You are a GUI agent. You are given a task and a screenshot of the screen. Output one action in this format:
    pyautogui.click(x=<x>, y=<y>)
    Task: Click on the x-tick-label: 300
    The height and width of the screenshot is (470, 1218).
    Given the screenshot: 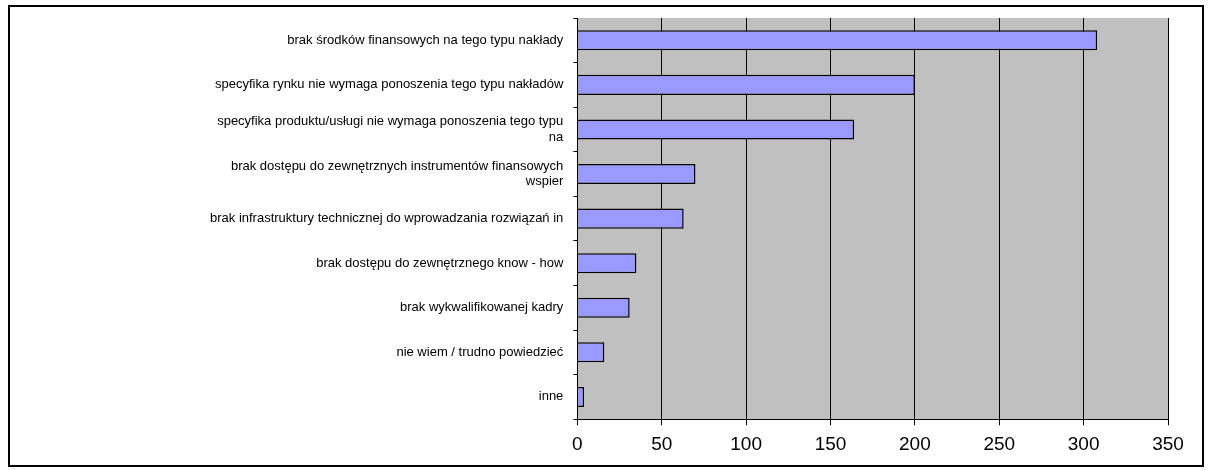 What is the action you would take?
    pyautogui.click(x=1083, y=443)
    